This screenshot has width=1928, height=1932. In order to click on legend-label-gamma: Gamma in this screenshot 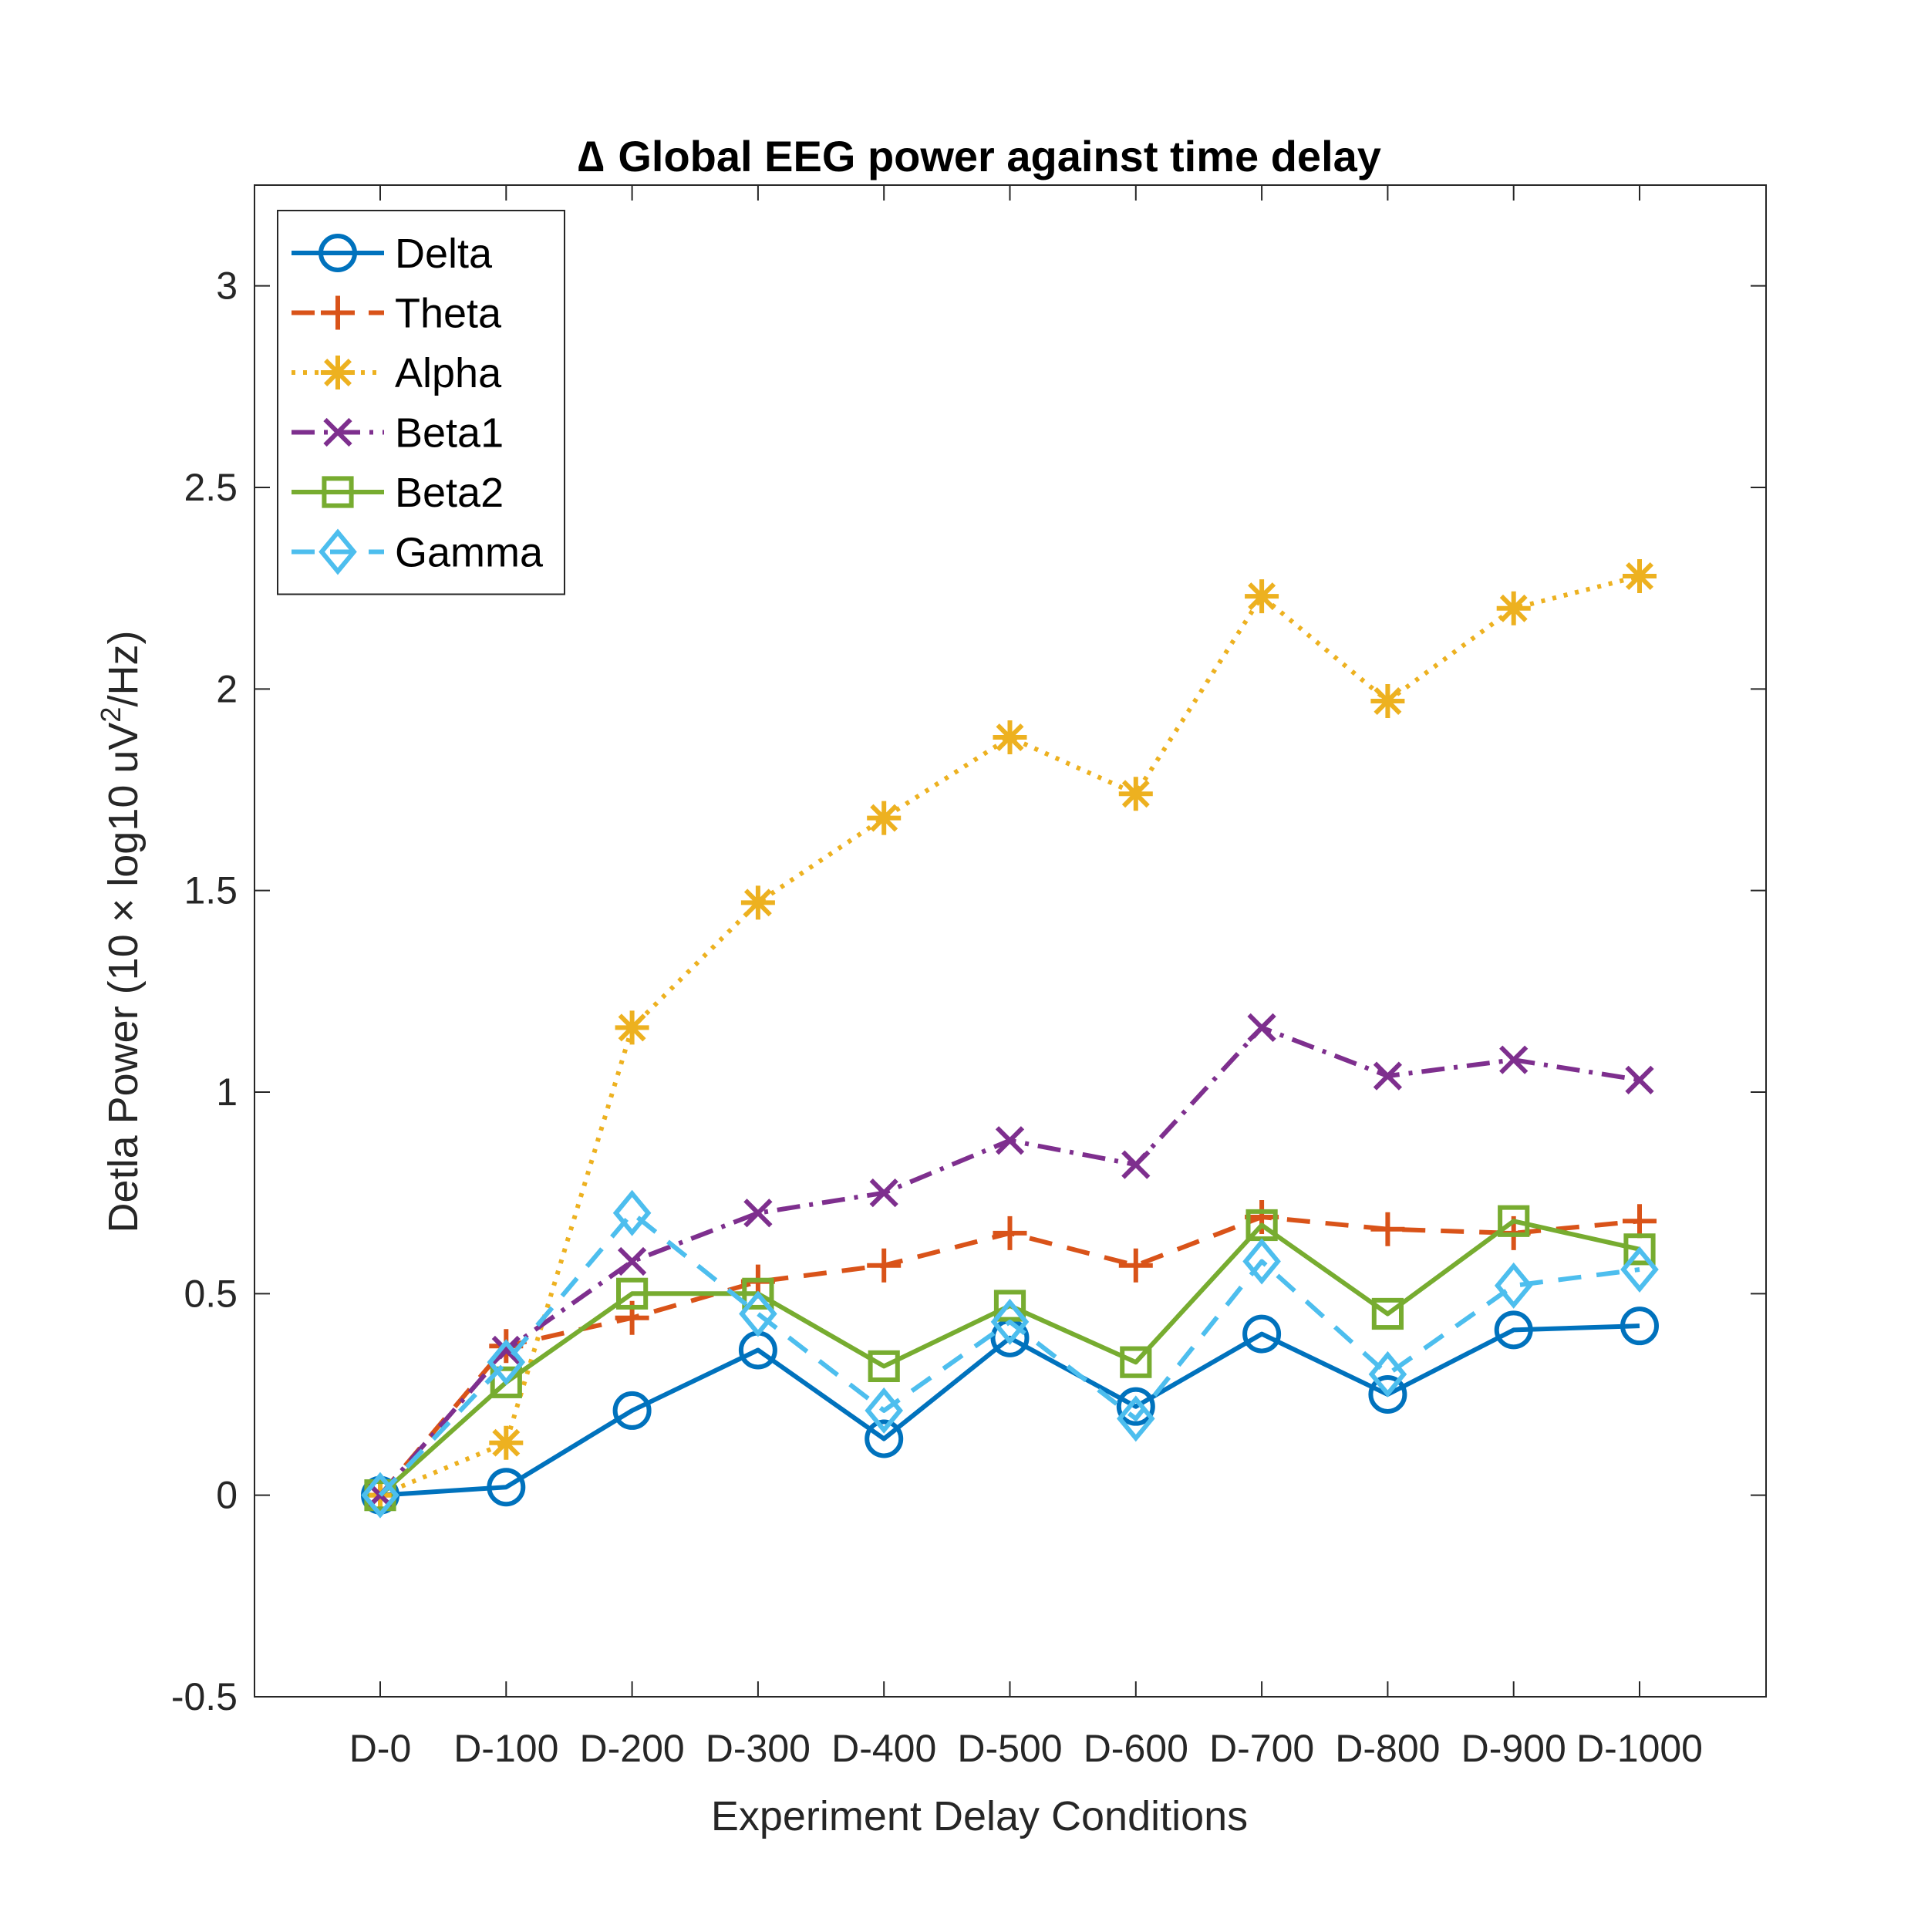, I will do `click(469, 553)`.